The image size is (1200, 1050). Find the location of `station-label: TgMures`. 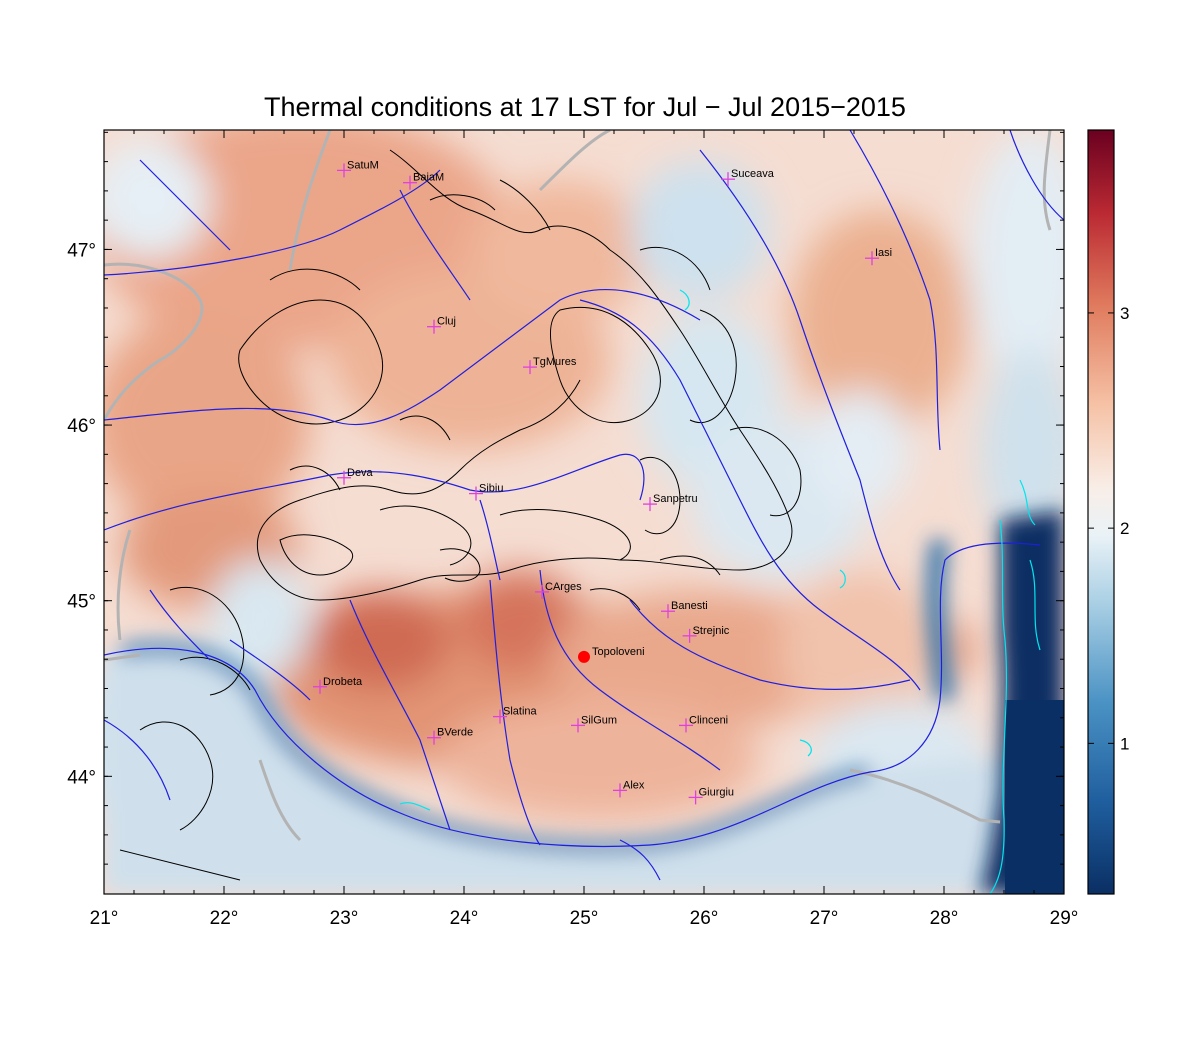

station-label: TgMures is located at coordinates (555, 362).